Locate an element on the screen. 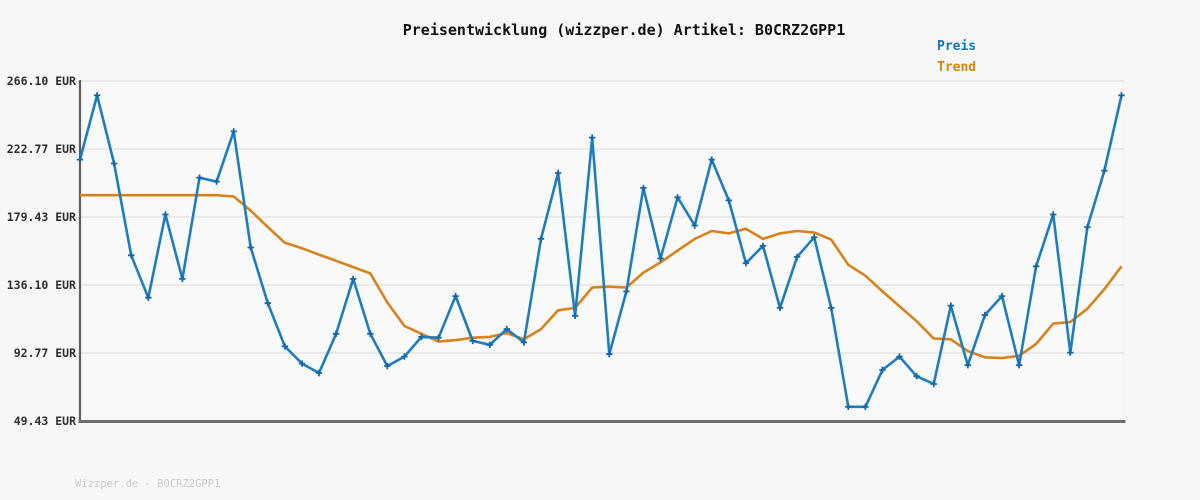  legend-preis-label: Preis is located at coordinates (957, 46).